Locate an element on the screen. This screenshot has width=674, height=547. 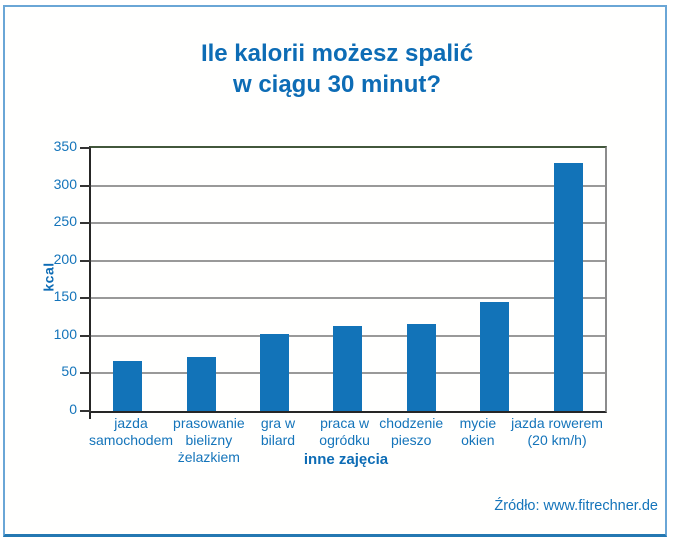
y-tick-label-200: 200 is located at coordinates (65, 258).